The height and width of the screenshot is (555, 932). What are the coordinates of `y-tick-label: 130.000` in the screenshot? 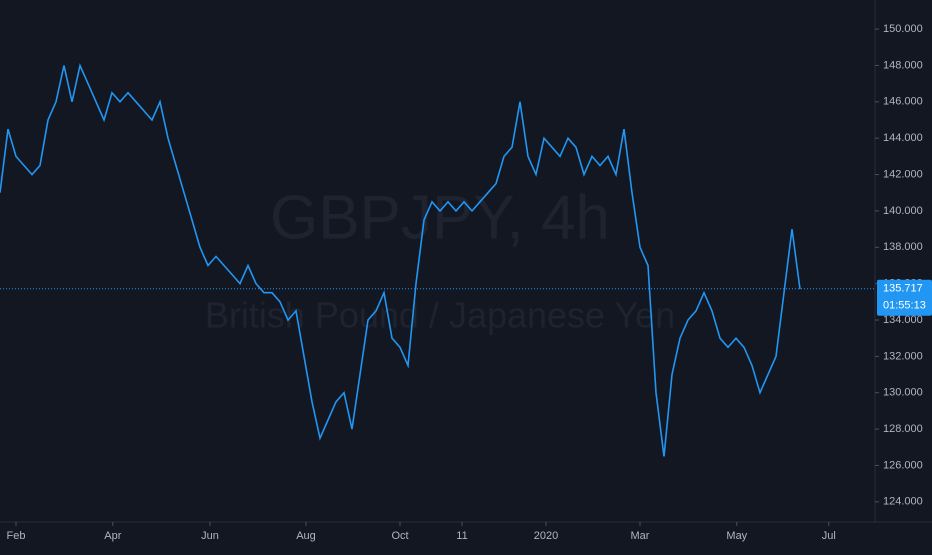 It's located at (903, 393).